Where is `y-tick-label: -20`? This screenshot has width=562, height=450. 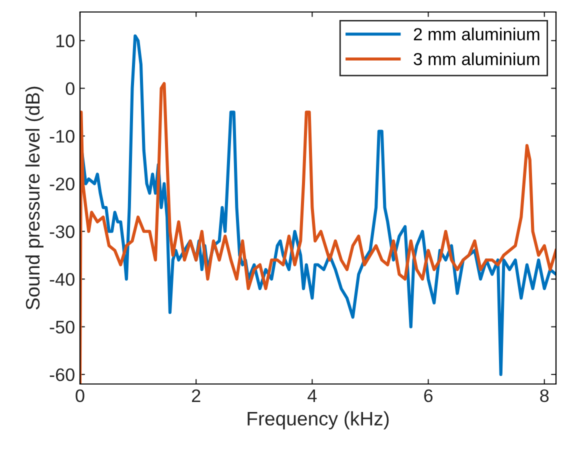 y-tick-label: -20 is located at coordinates (62, 184).